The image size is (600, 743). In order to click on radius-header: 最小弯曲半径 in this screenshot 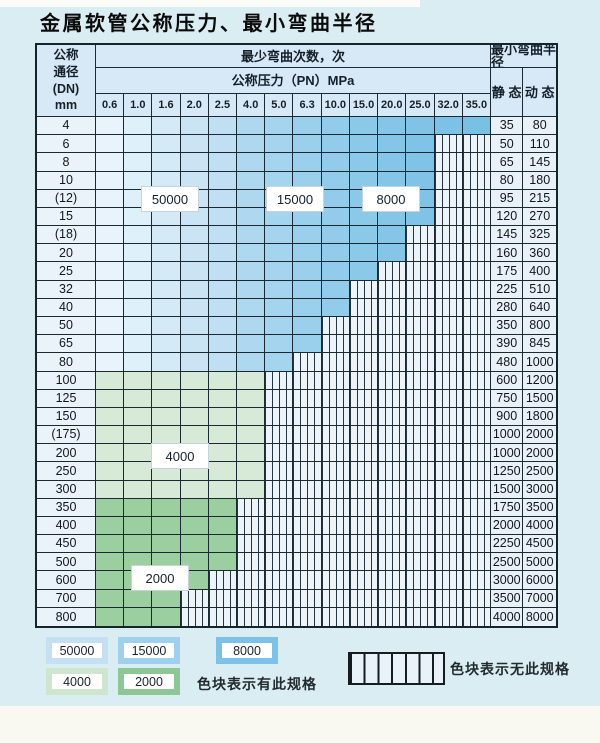, I will do `click(523, 56)`.